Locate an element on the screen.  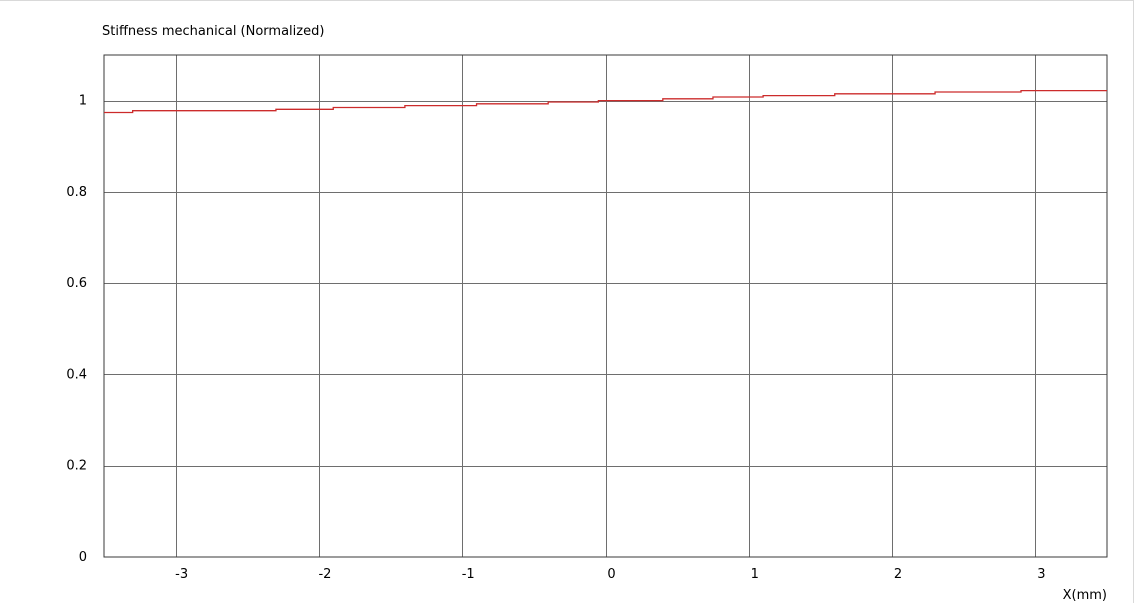
y-tick-label: 0.4 is located at coordinates (76, 374).